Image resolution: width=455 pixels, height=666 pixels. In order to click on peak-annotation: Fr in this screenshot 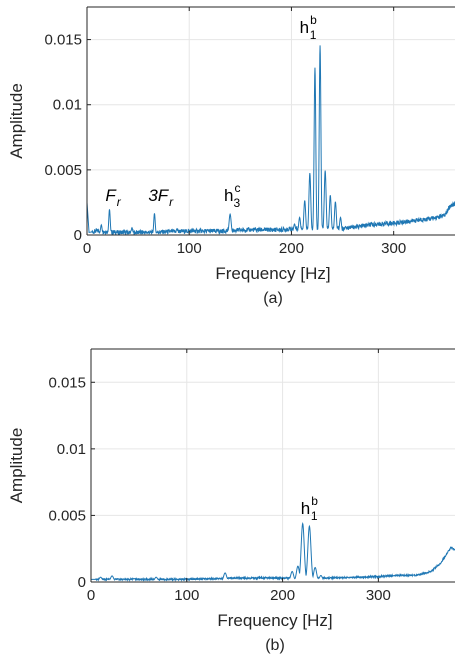, I will do `click(113, 197)`.